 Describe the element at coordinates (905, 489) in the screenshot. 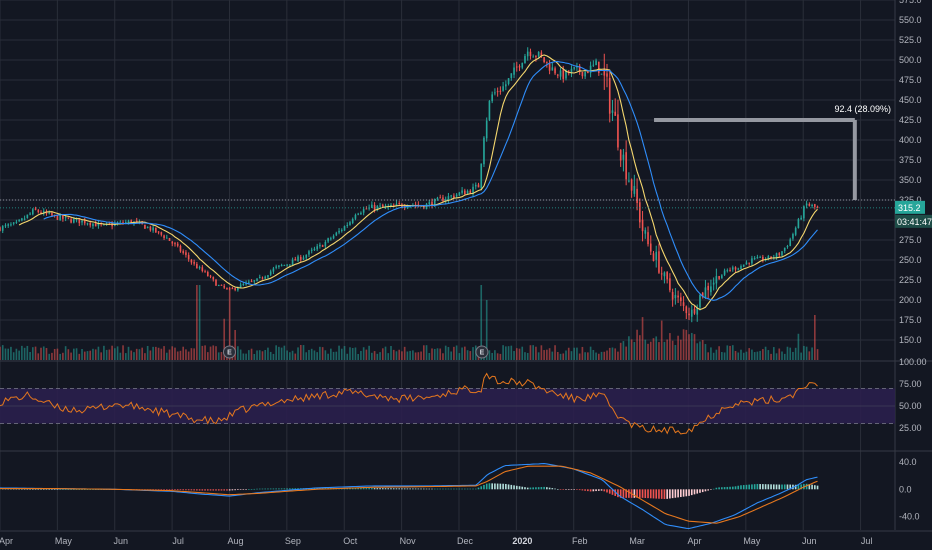

I see `macd-tick-label: 0.0` at that location.